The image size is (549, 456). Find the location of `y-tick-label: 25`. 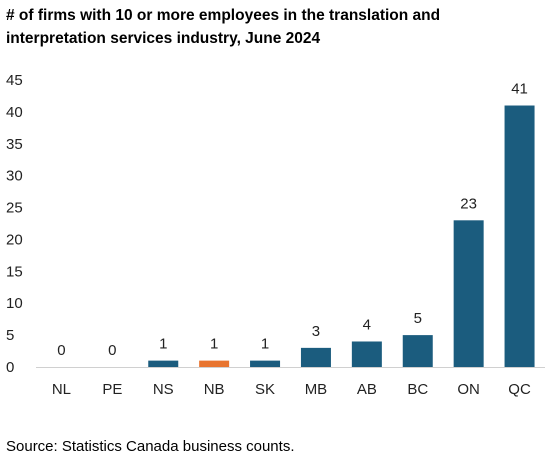

y-tick-label: 25 is located at coordinates (14, 208).